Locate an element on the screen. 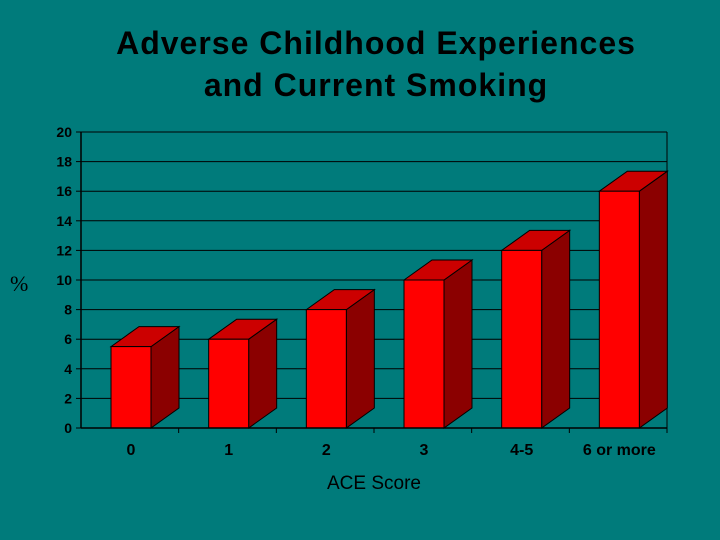  y-tick-label: 20 is located at coordinates (64, 132).